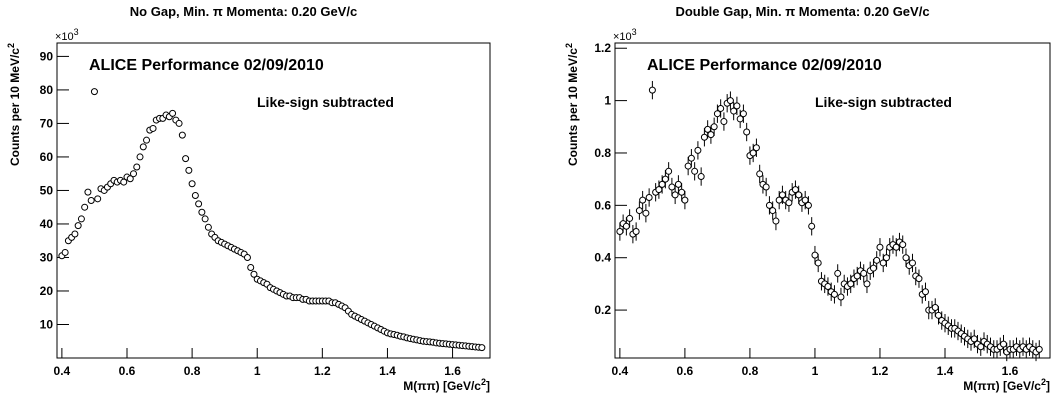  What do you see at coordinates (11, 45) in the screenshot?
I see `y-axis-label-sup: 2` at bounding box center [11, 45].